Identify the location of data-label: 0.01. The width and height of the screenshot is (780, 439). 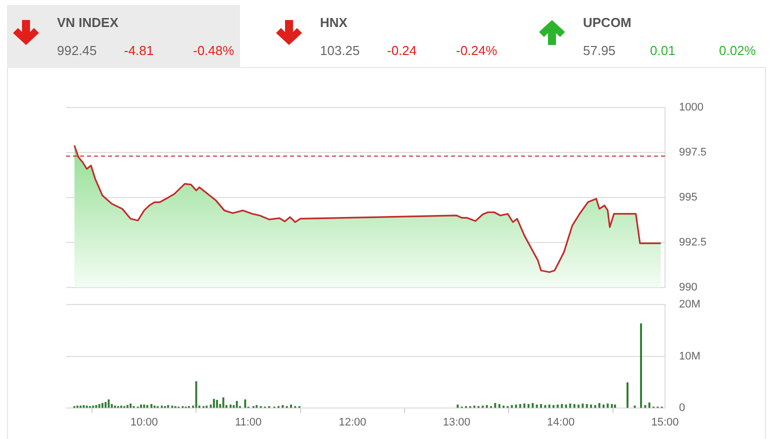
(663, 51).